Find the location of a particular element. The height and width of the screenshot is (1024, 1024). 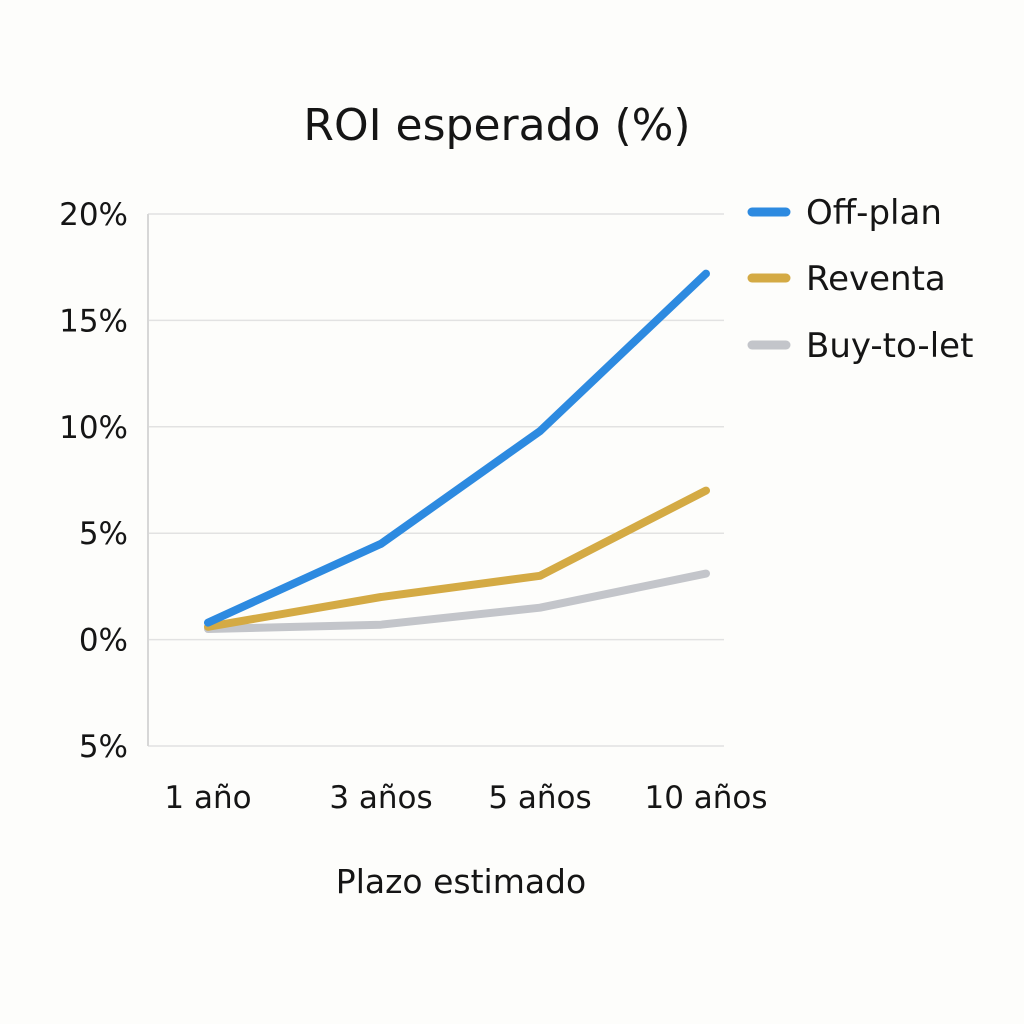

x-tick-label: 10 años is located at coordinates (705, 798).